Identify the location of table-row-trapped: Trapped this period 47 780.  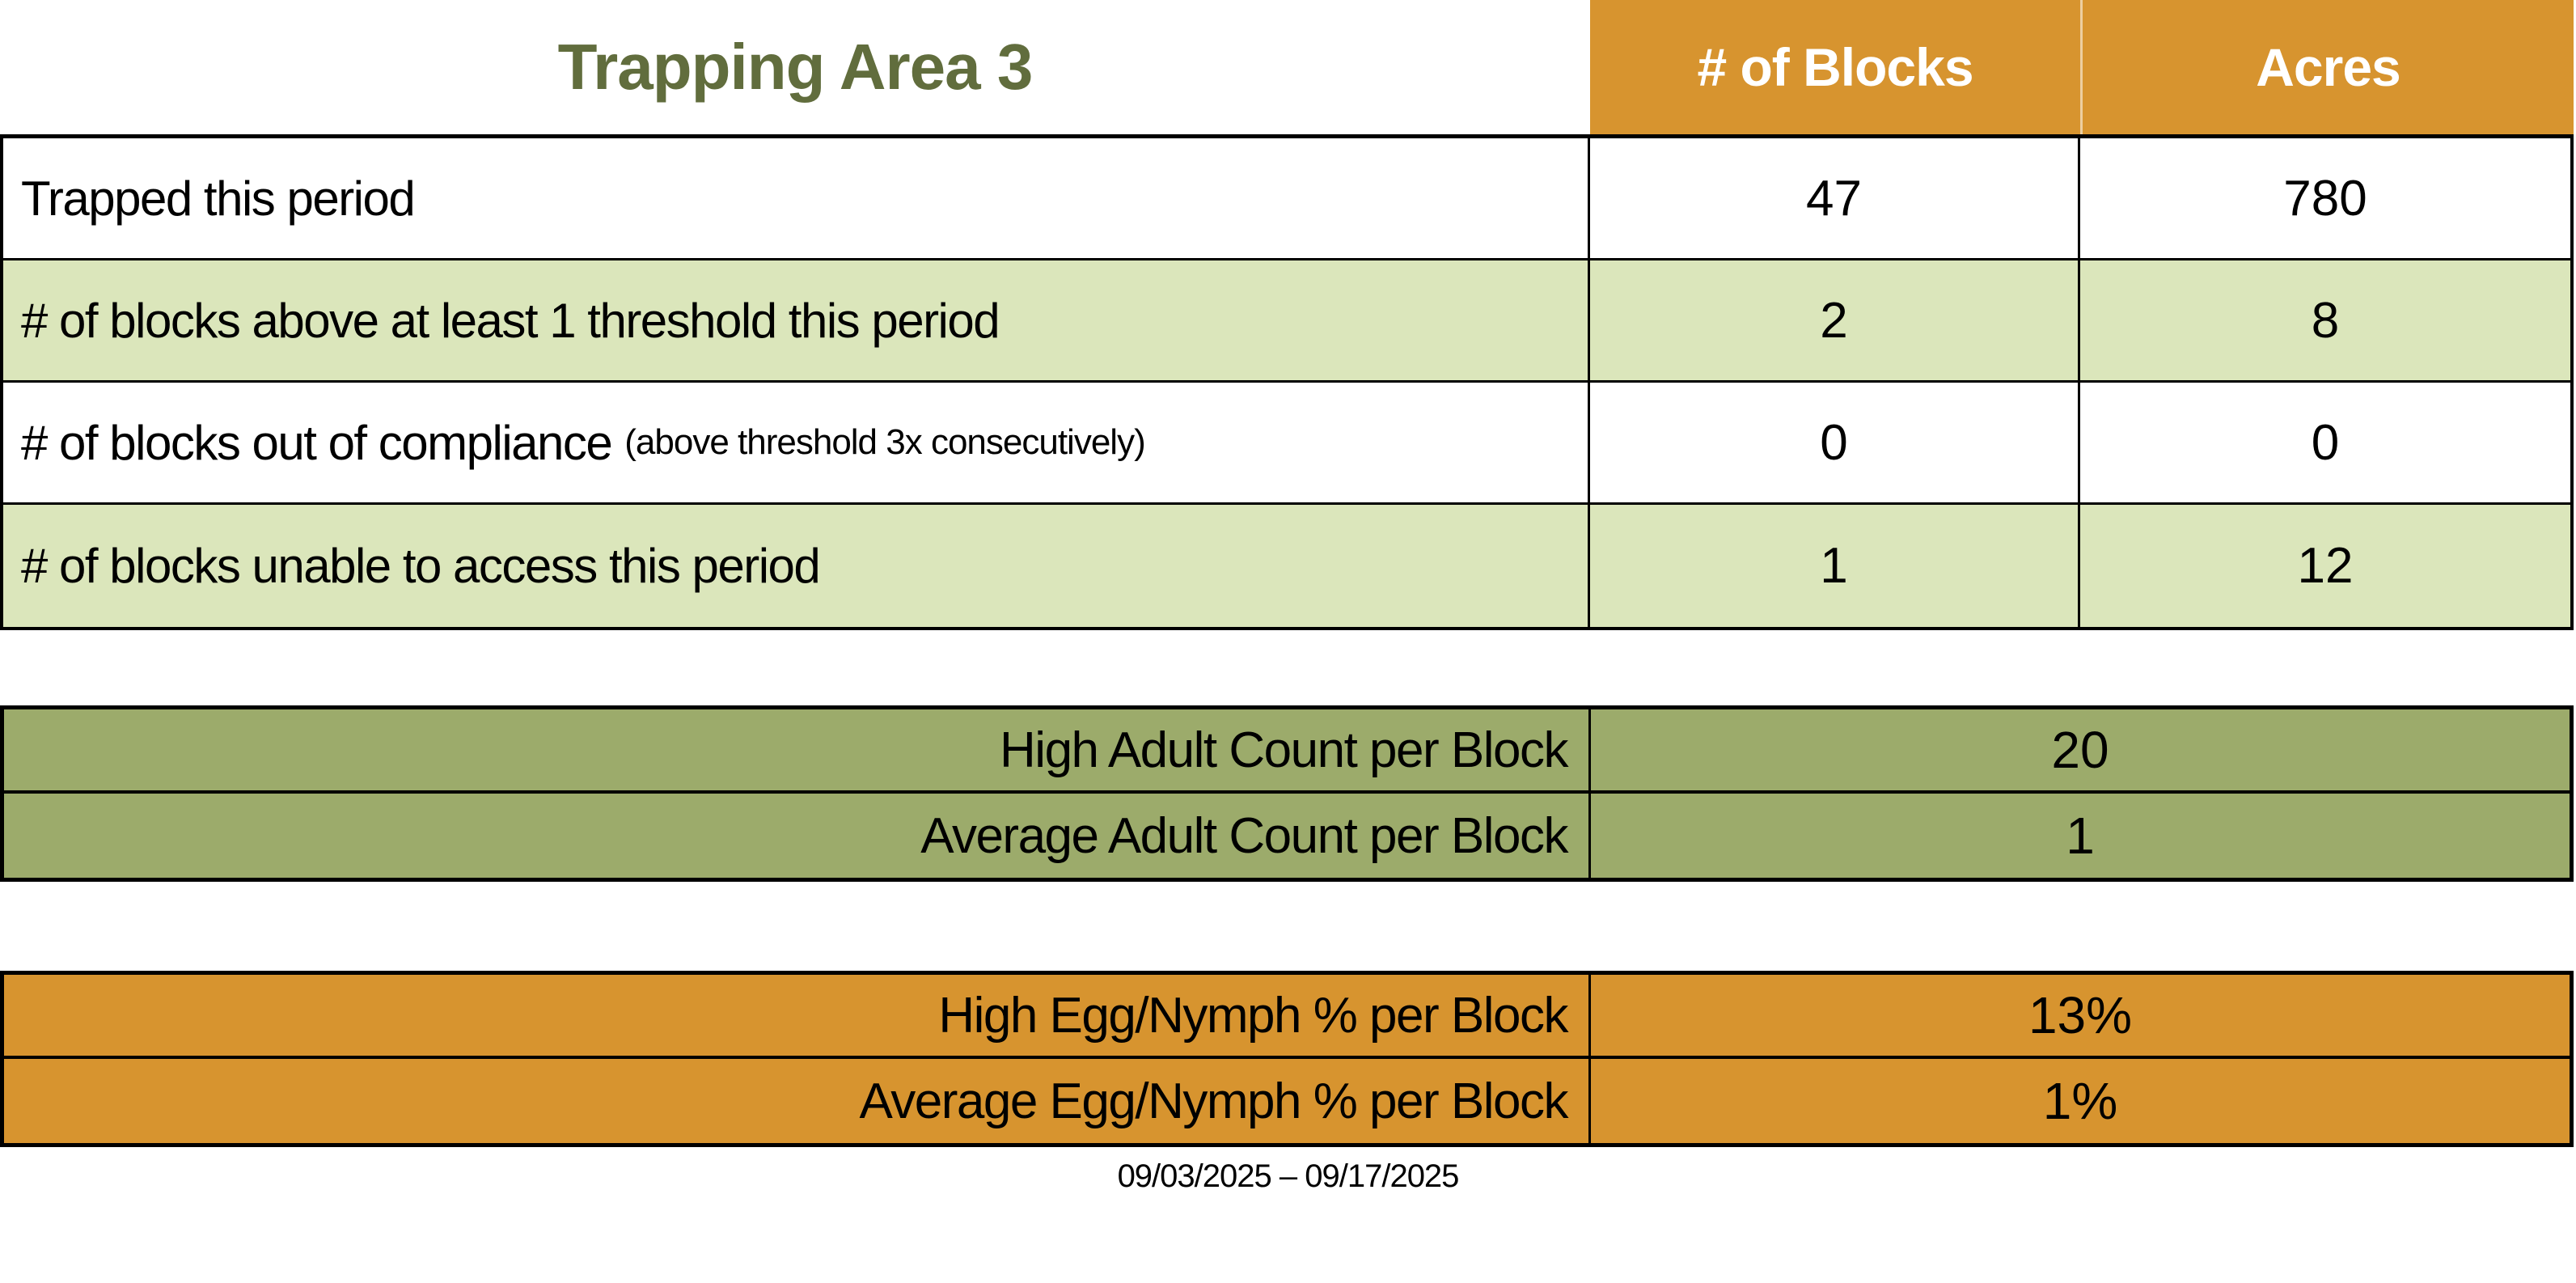
(1287, 199).